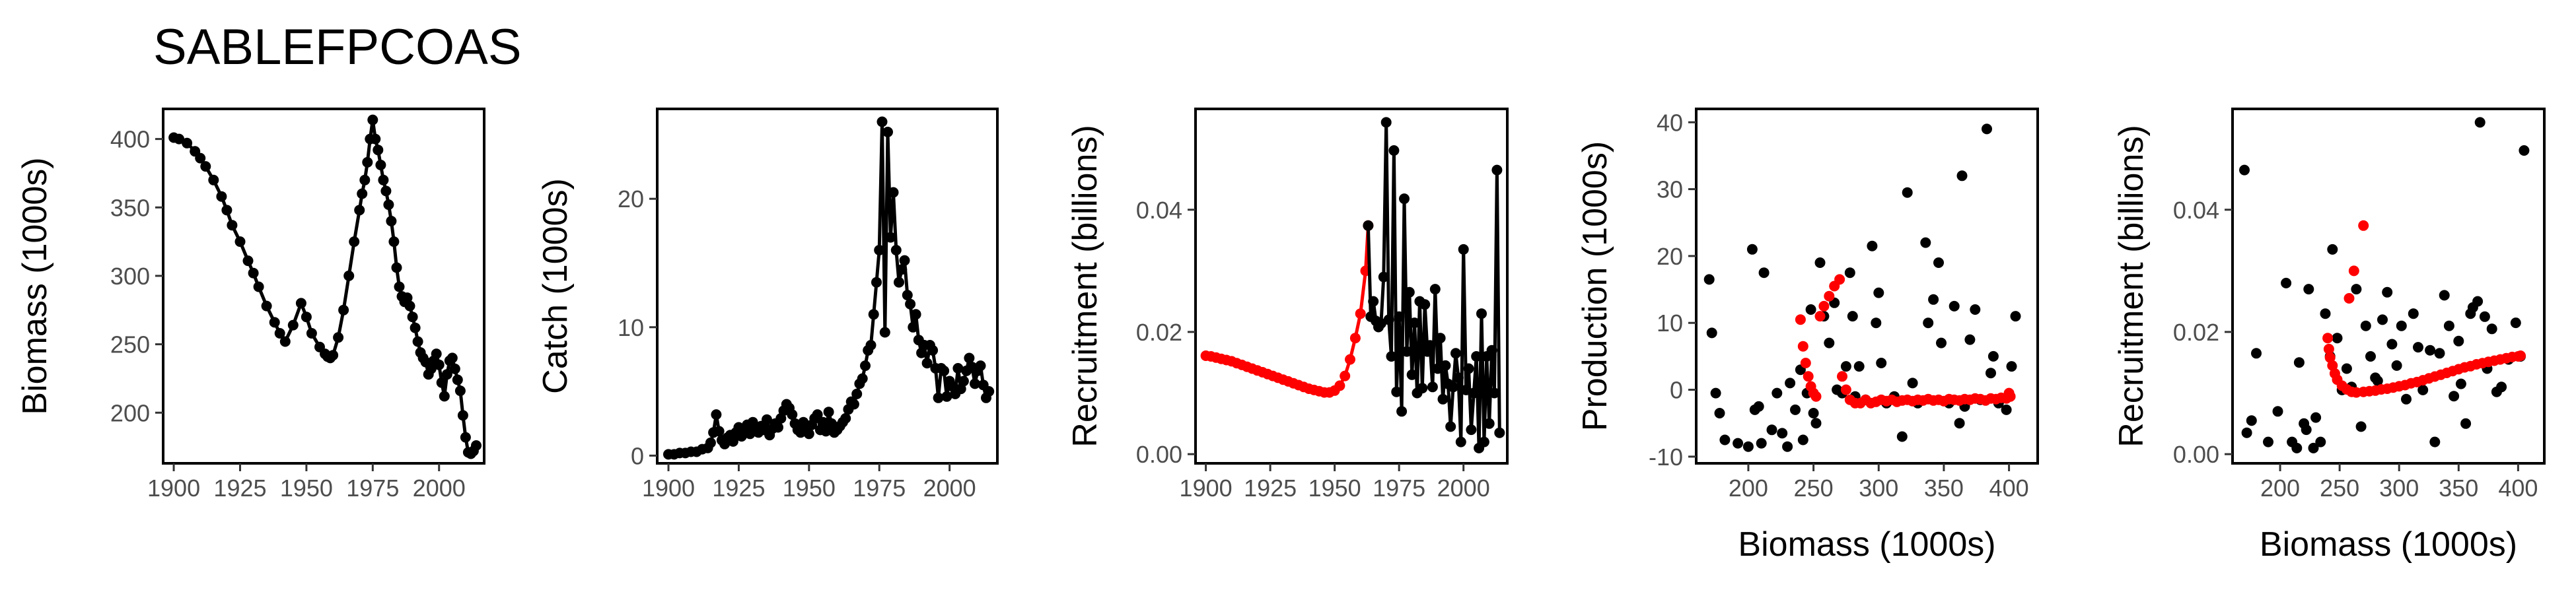 The image size is (2576, 594). I want to click on y-tick-label: 0.04, so click(2196, 210).